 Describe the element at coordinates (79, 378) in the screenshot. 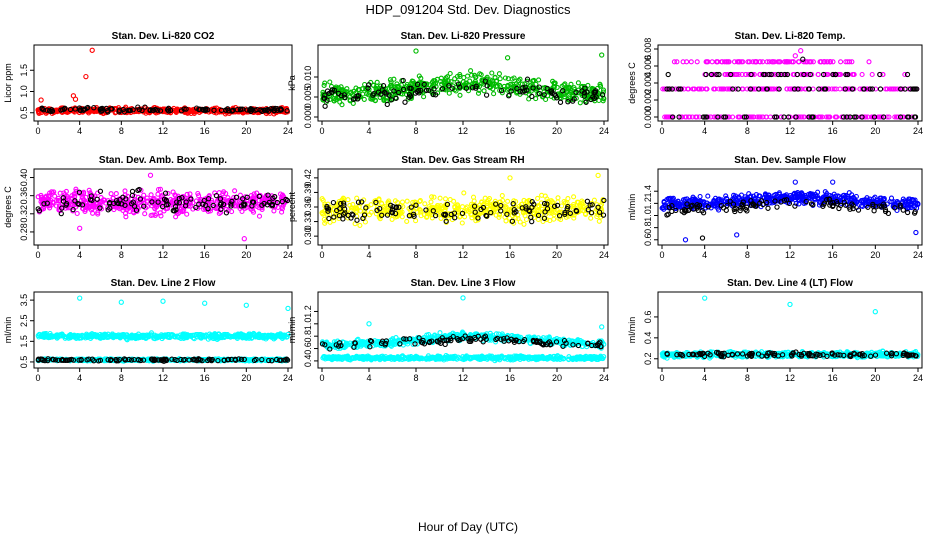

I see `x-tick-label: 4` at that location.